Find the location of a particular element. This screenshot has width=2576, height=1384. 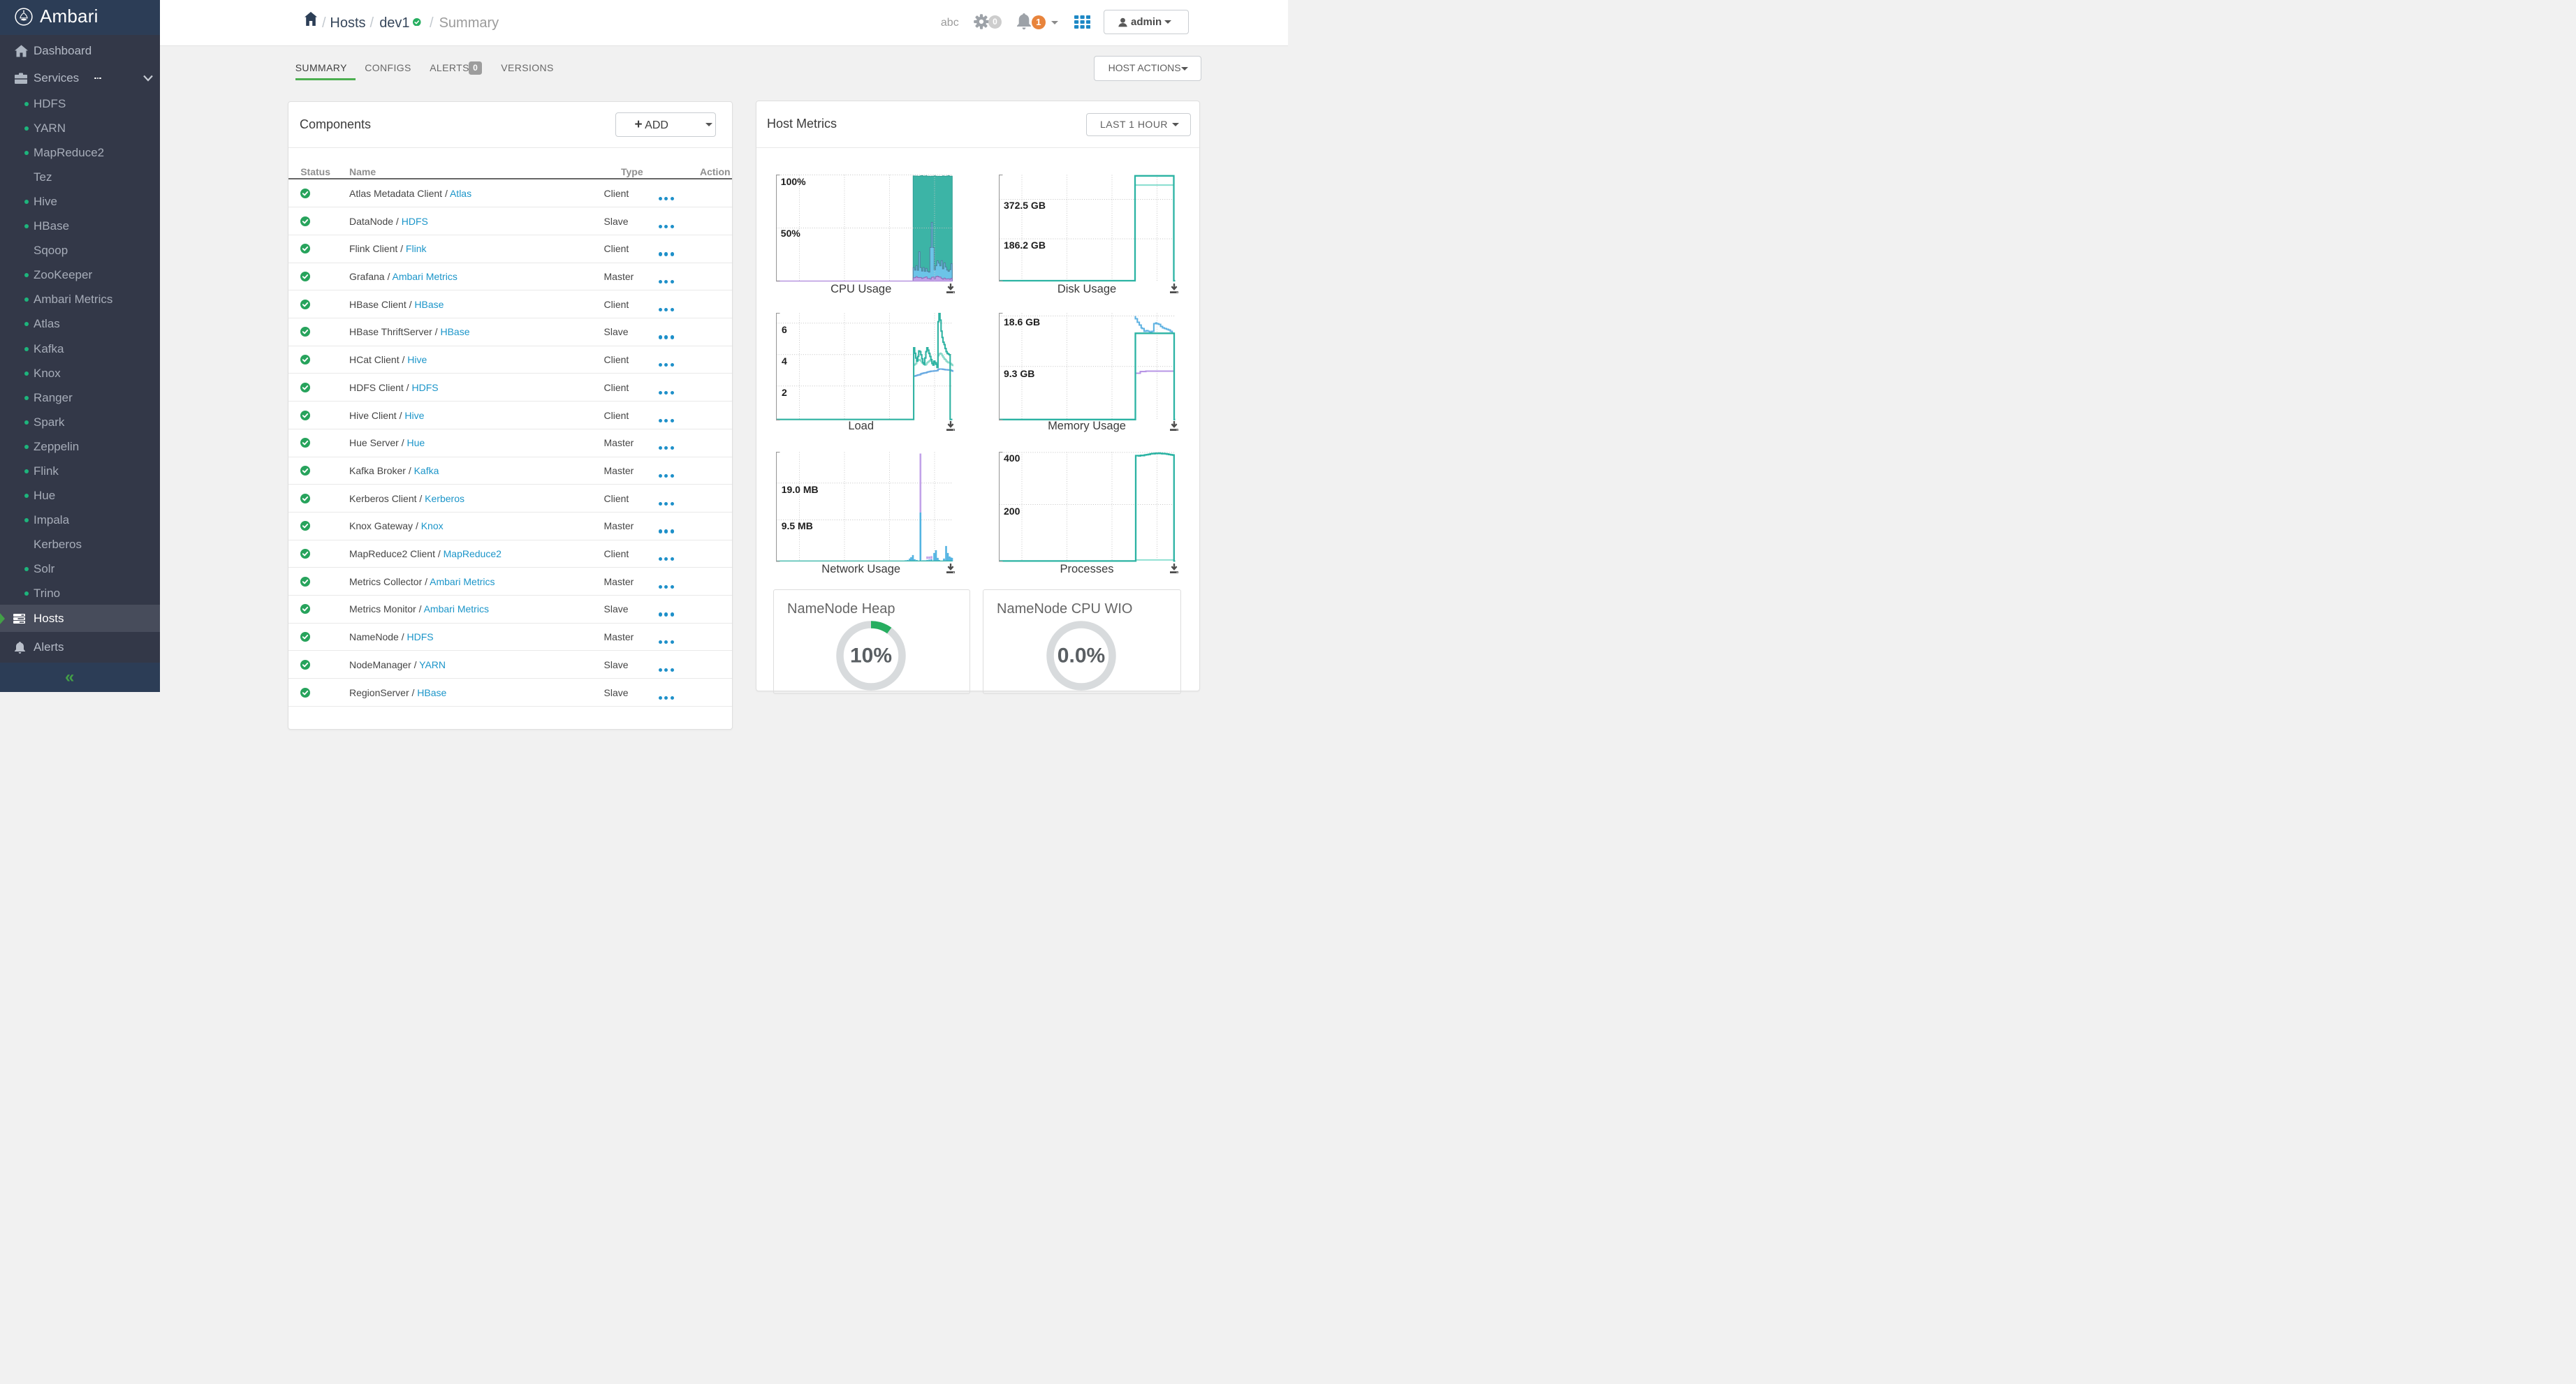

svg-text: 10% is located at coordinates (870, 655).